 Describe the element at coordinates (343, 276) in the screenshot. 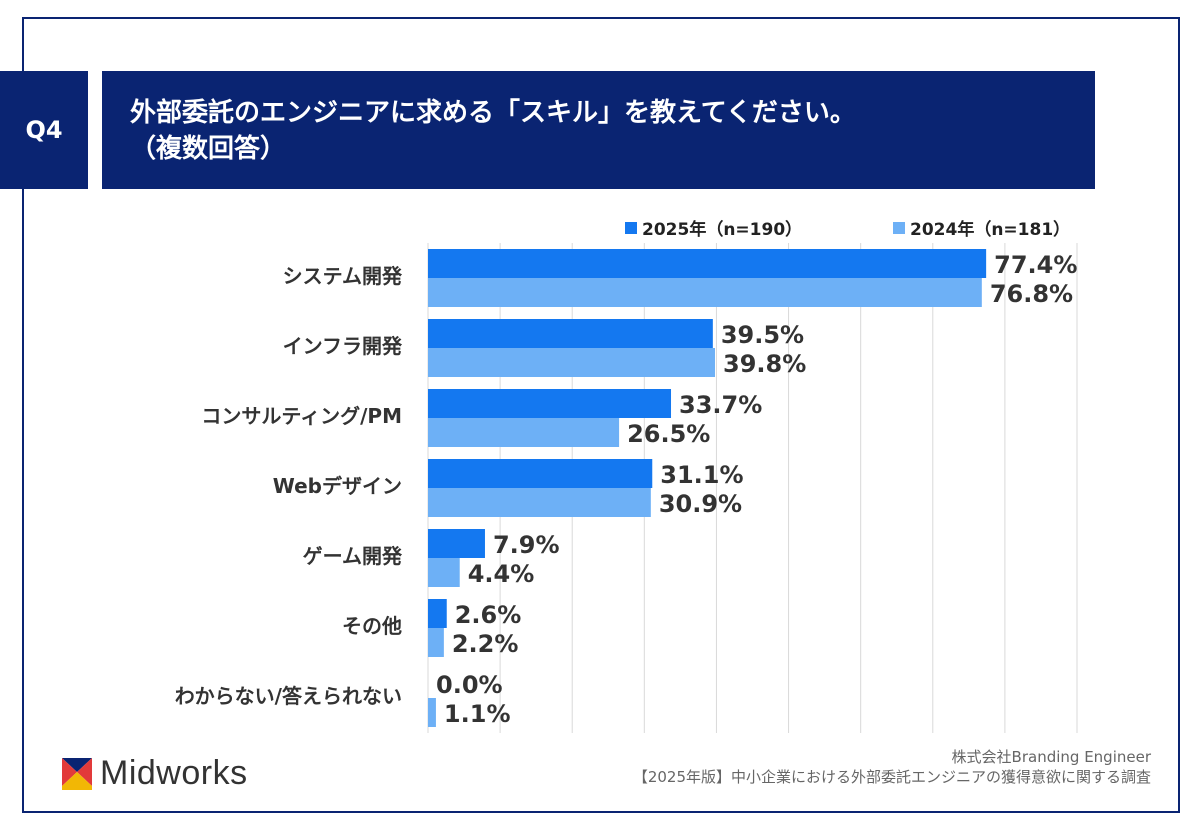

I see `category-label: システム開発` at that location.